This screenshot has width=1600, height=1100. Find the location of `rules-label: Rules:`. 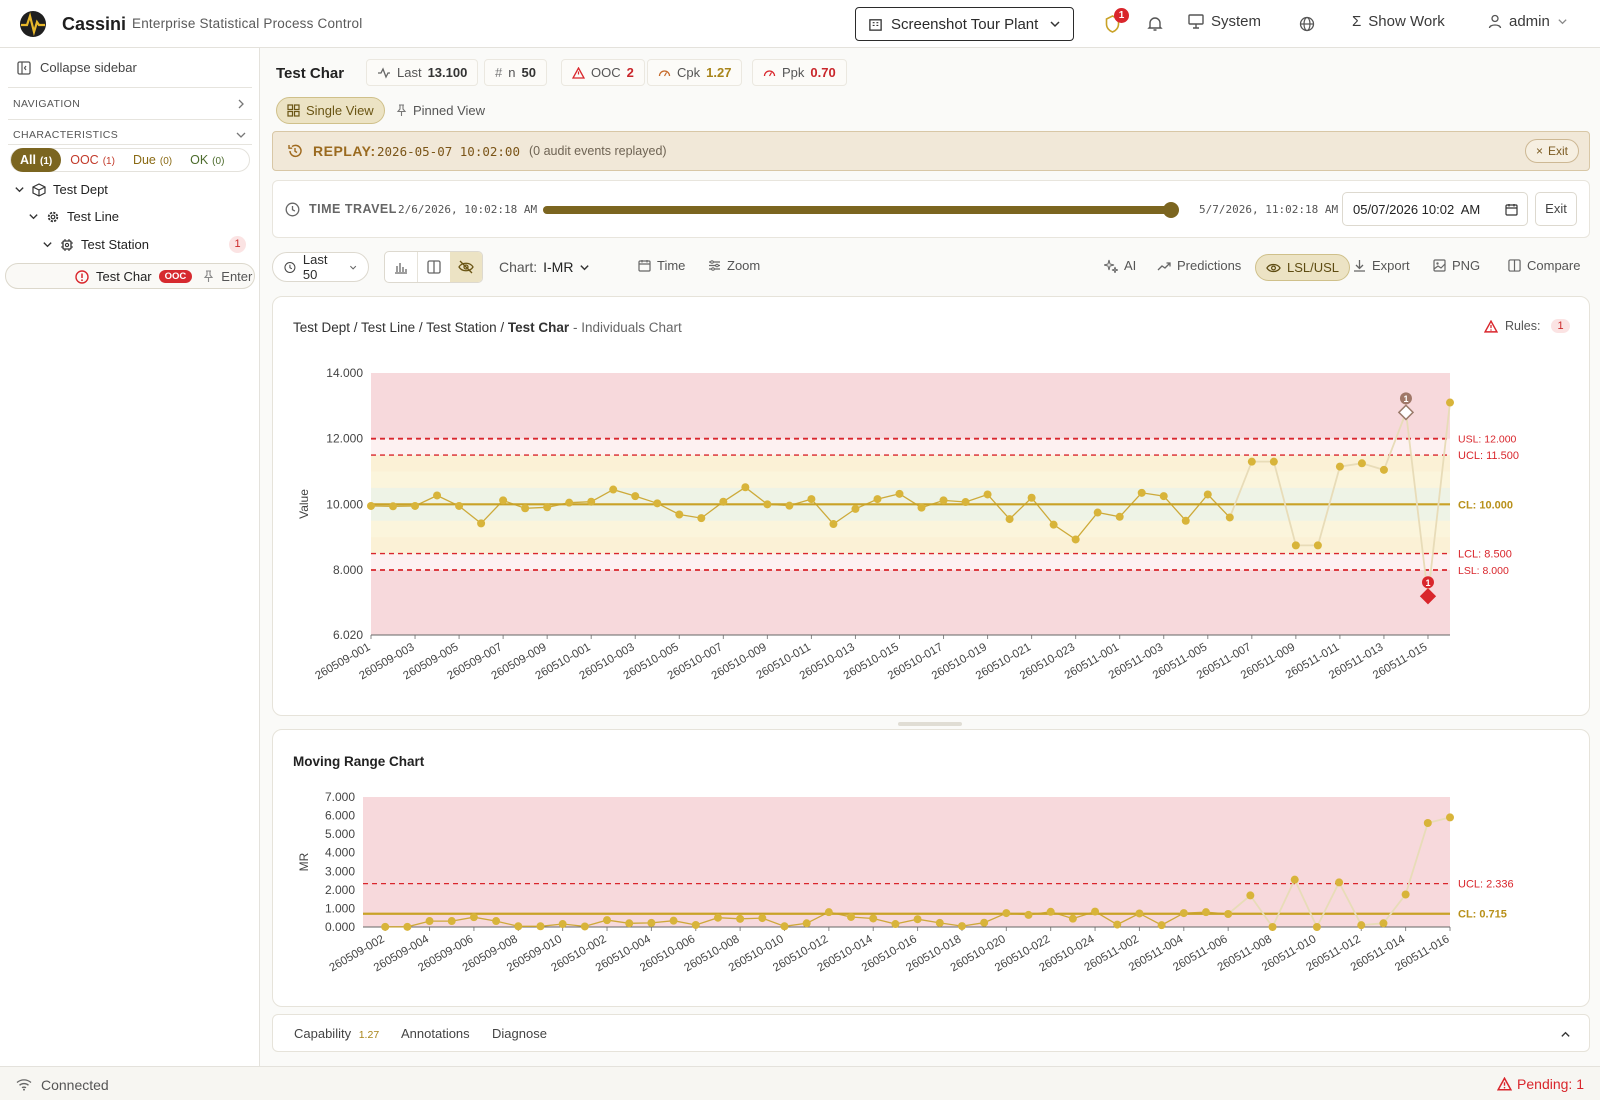

rules-label: Rules: is located at coordinates (1523, 326).